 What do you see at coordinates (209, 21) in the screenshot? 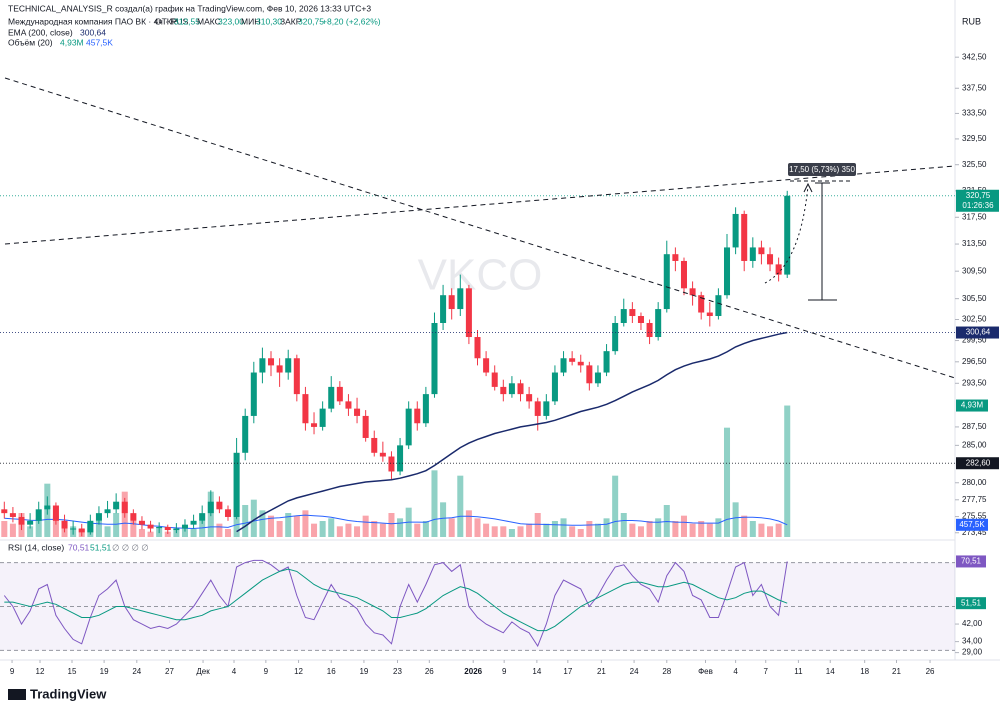
I see `ohlc-label: МАКС` at bounding box center [209, 21].